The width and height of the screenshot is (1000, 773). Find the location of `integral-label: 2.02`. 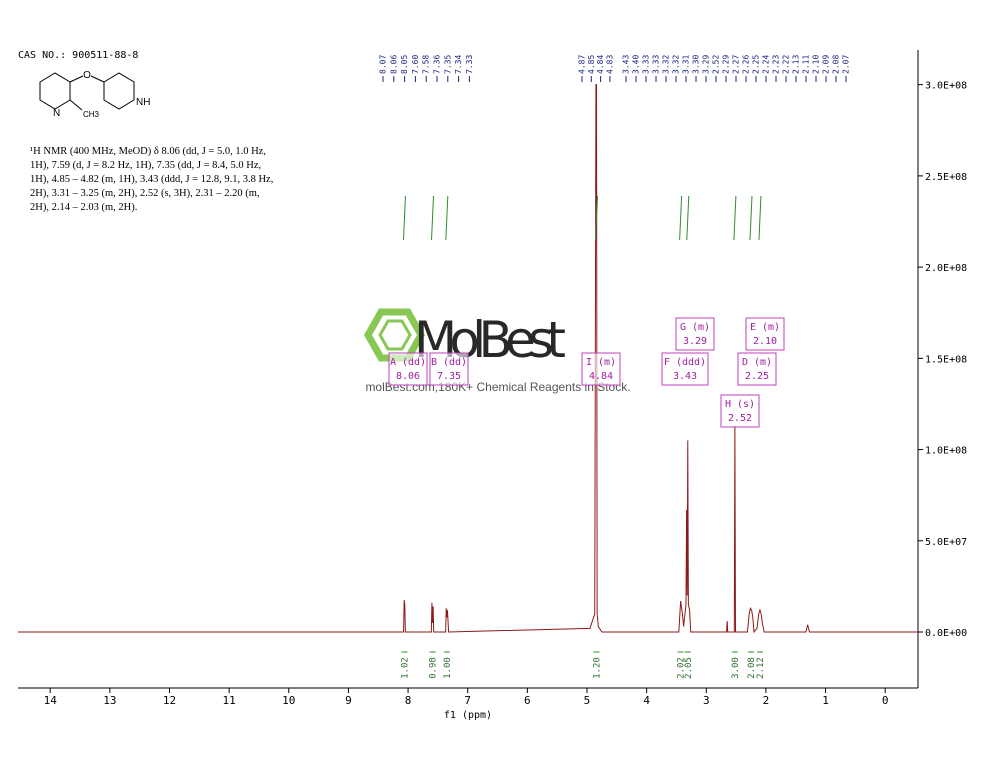

integral-label: 2.02 is located at coordinates (682, 668).